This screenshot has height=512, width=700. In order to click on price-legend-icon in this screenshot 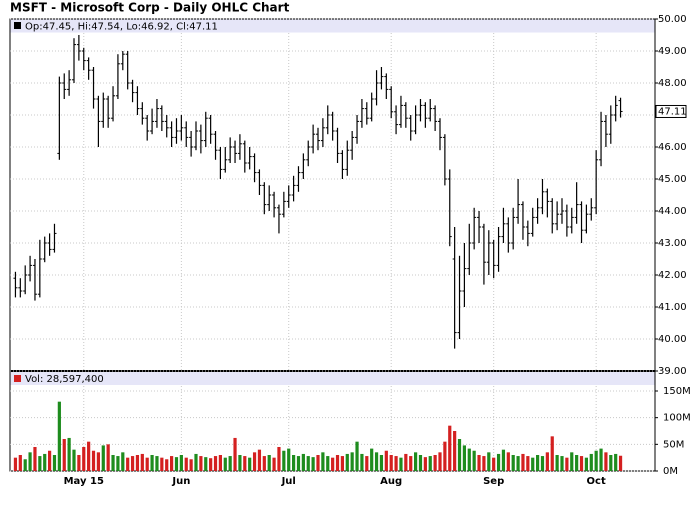, I will do `click(17, 25)`.